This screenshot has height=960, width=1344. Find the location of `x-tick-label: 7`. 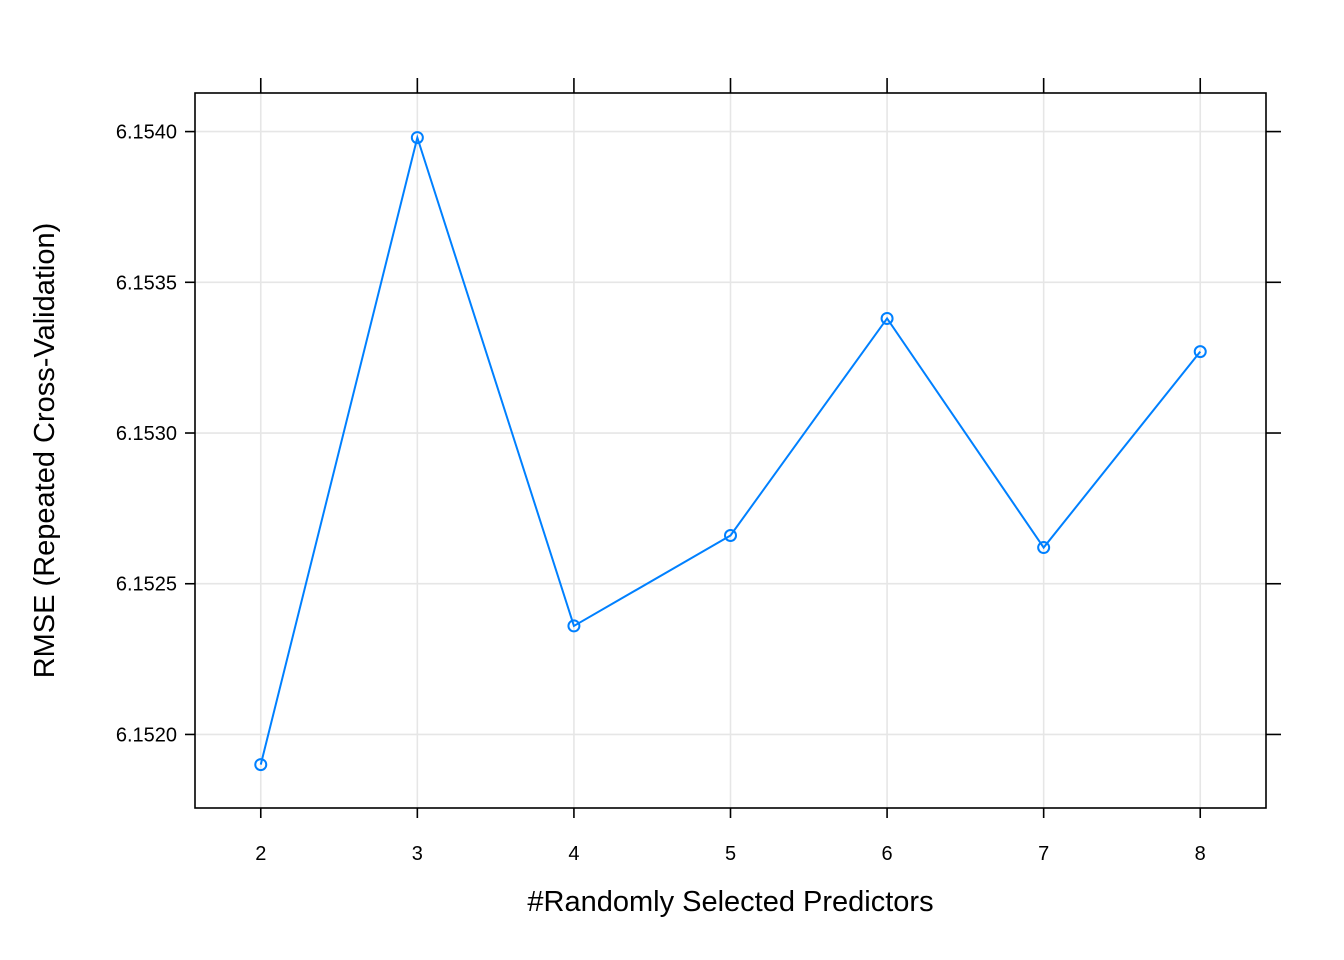

x-tick-label: 7 is located at coordinates (1043, 854).